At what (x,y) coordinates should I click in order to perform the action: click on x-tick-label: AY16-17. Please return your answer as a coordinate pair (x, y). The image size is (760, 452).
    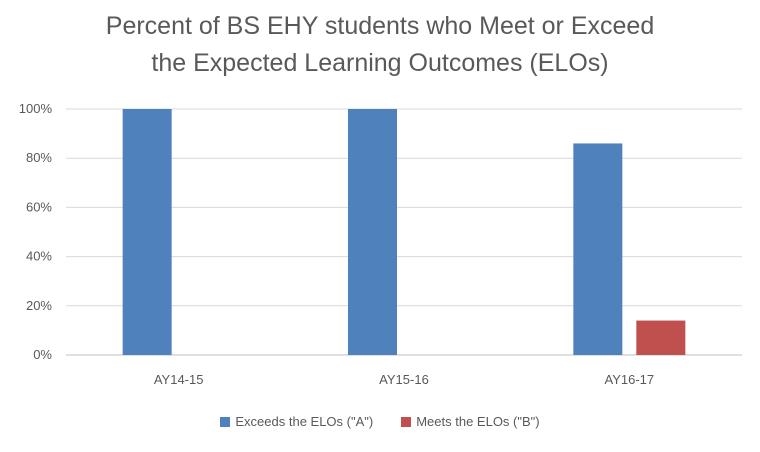
    Looking at the image, I should click on (630, 379).